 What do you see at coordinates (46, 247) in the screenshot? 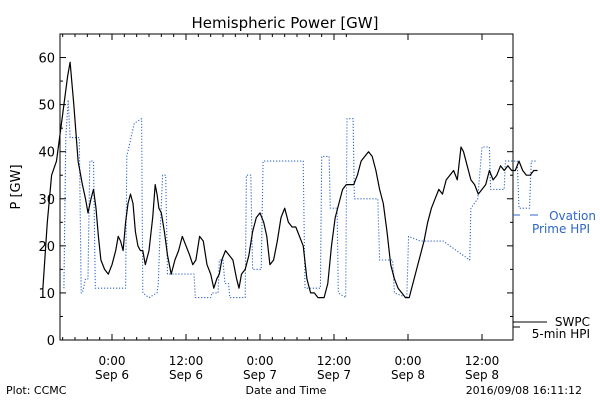
I see `y-tick-label: 20` at bounding box center [46, 247].